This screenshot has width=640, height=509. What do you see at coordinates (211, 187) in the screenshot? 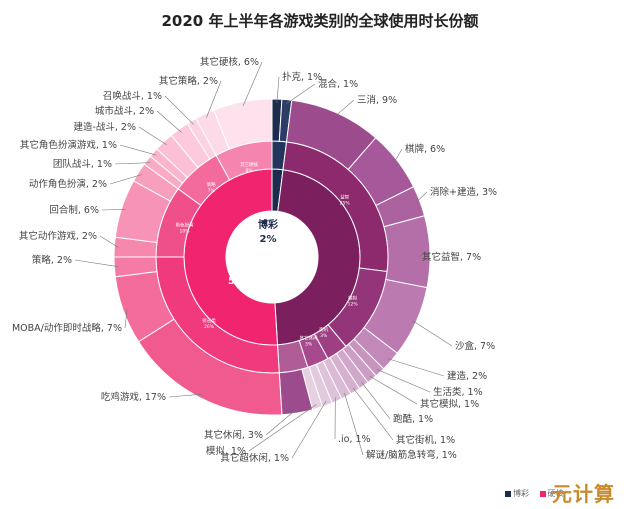
I see `middle-label-8: 策略 7%` at bounding box center [211, 187].